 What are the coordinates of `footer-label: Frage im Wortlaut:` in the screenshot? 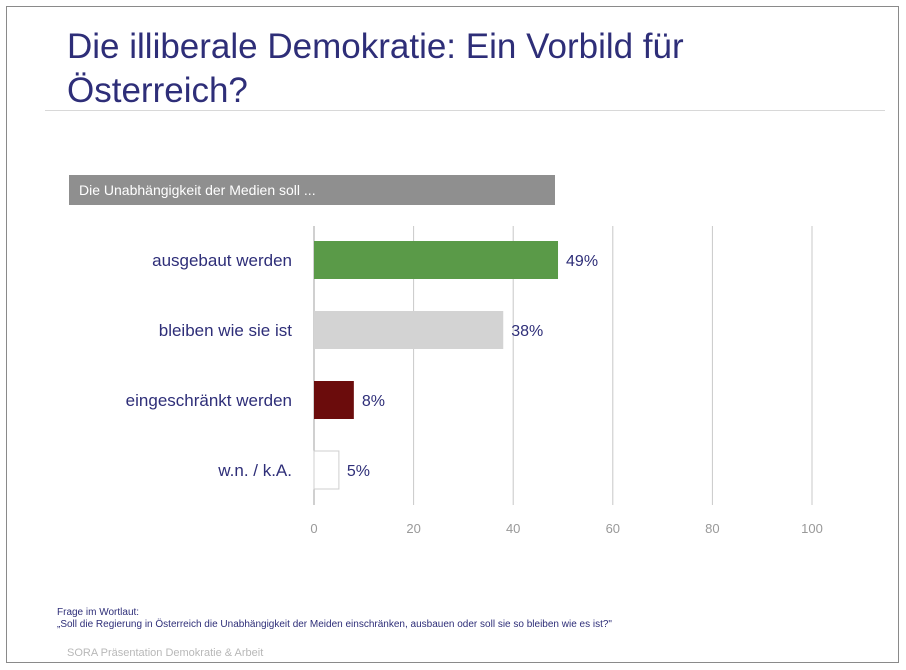 It's located at (98, 612).